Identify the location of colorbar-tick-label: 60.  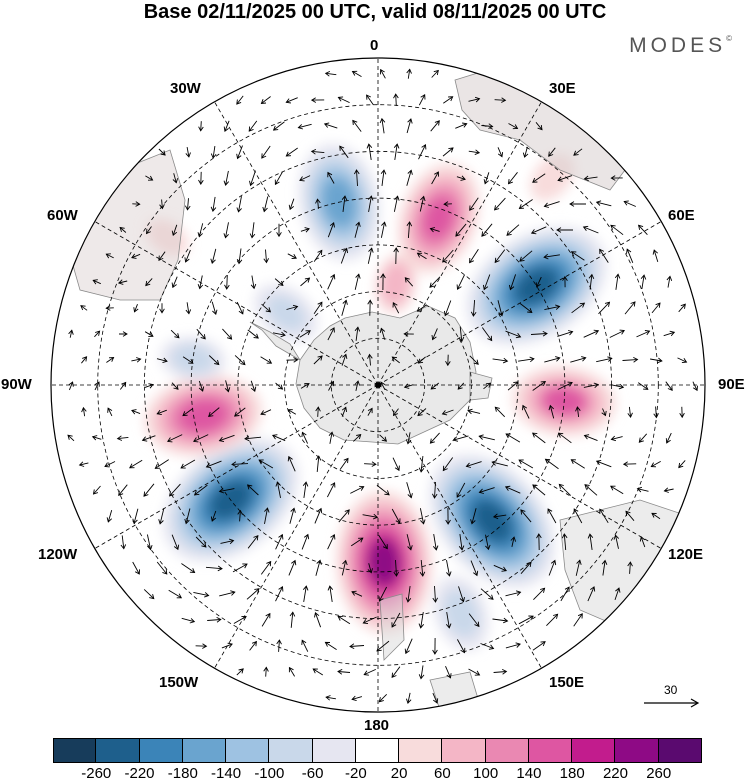
(442, 773).